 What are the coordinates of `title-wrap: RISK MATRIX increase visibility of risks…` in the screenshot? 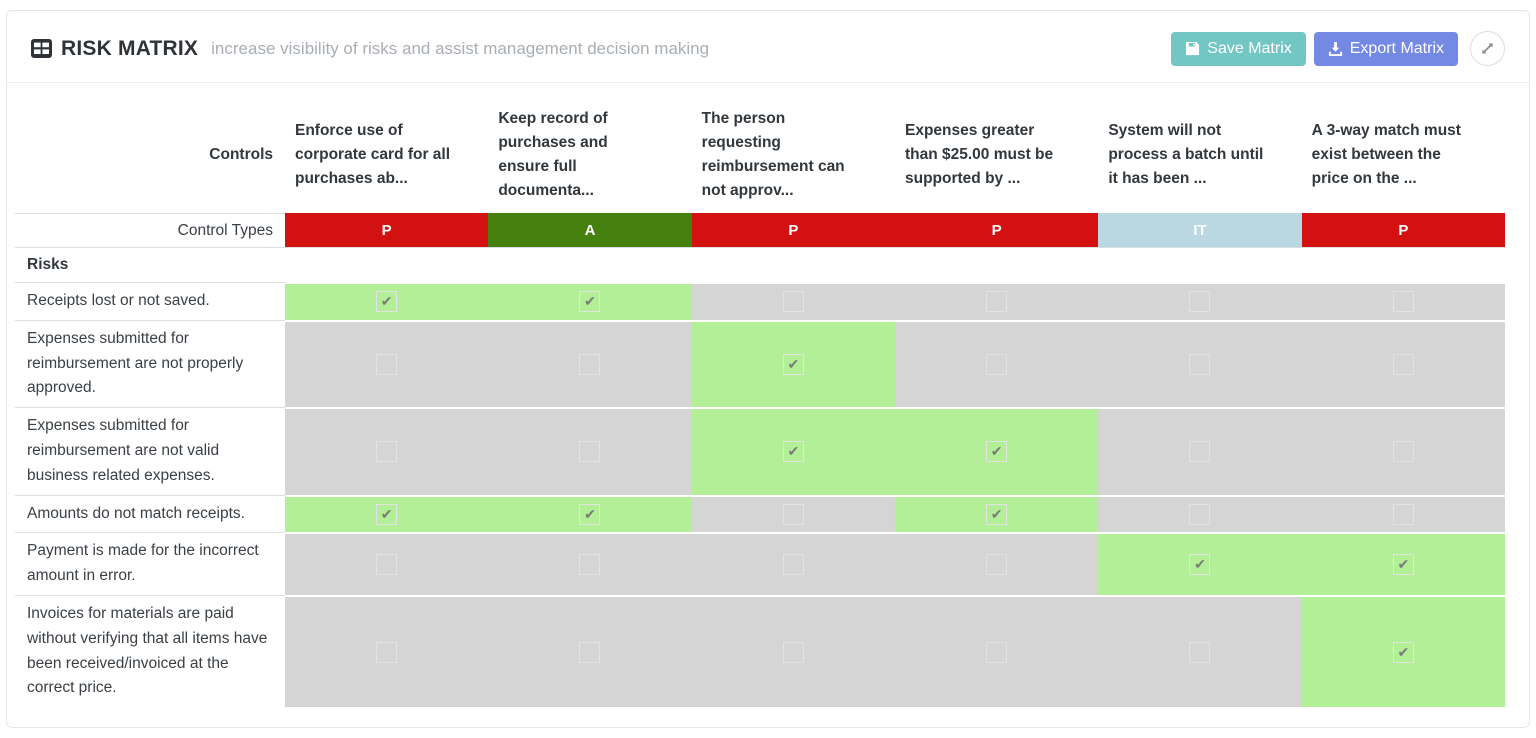 It's located at (601, 49).